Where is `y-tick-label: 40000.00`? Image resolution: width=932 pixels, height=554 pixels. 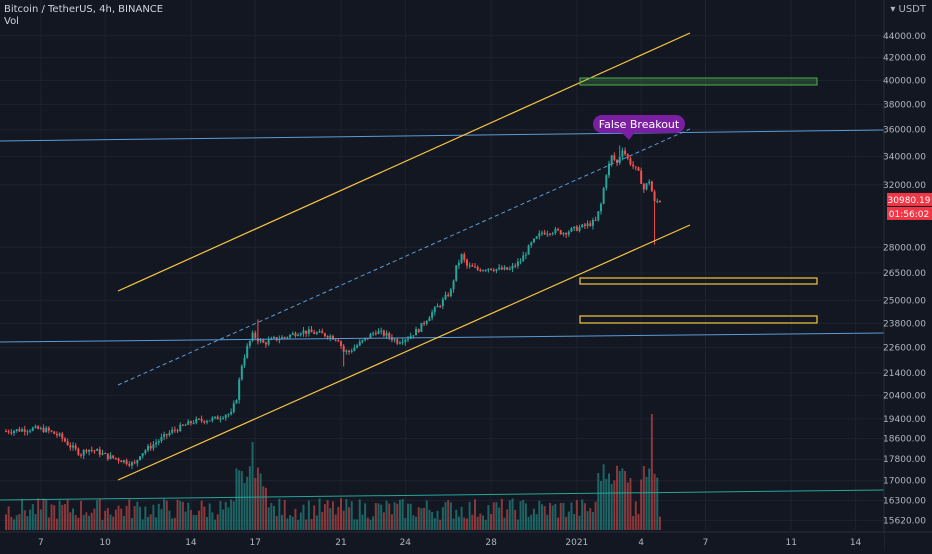
y-tick-label: 40000.00 is located at coordinates (904, 81).